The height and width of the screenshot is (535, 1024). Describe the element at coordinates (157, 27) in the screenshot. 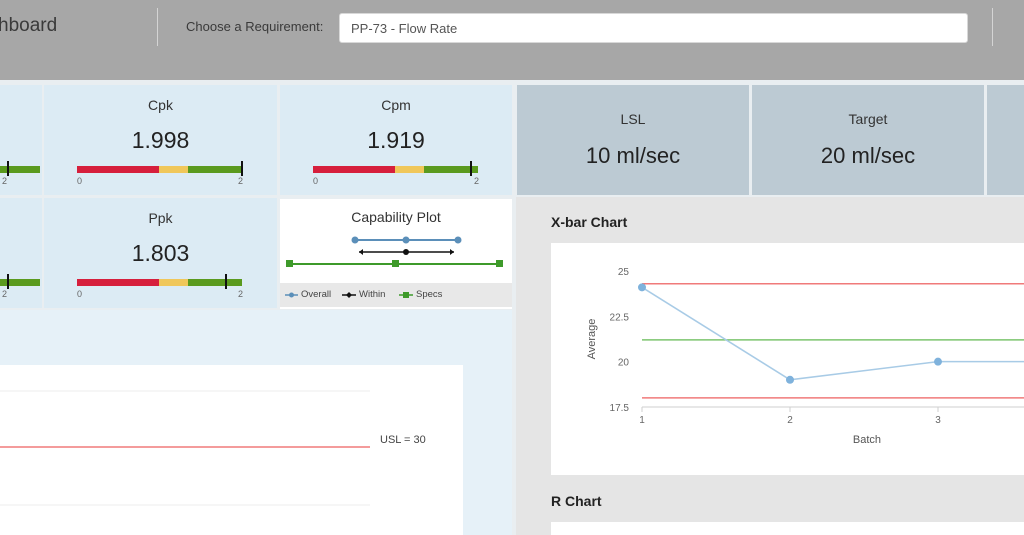

I see `header-divider` at that location.